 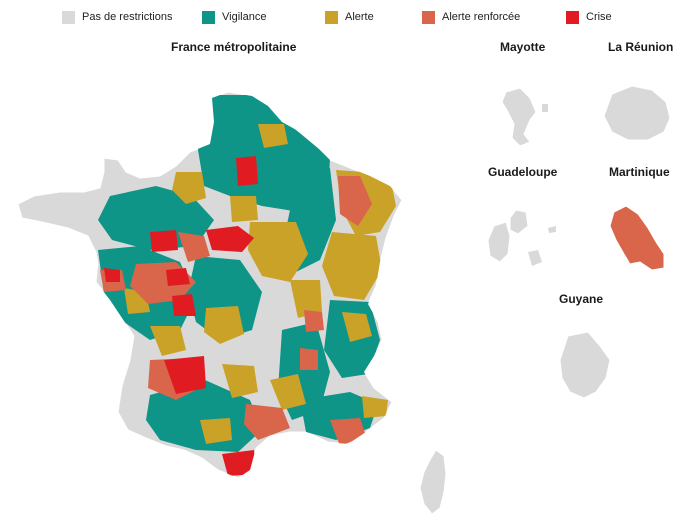 What do you see at coordinates (521, 237) in the screenshot?
I see `guadeloupe-map` at bounding box center [521, 237].